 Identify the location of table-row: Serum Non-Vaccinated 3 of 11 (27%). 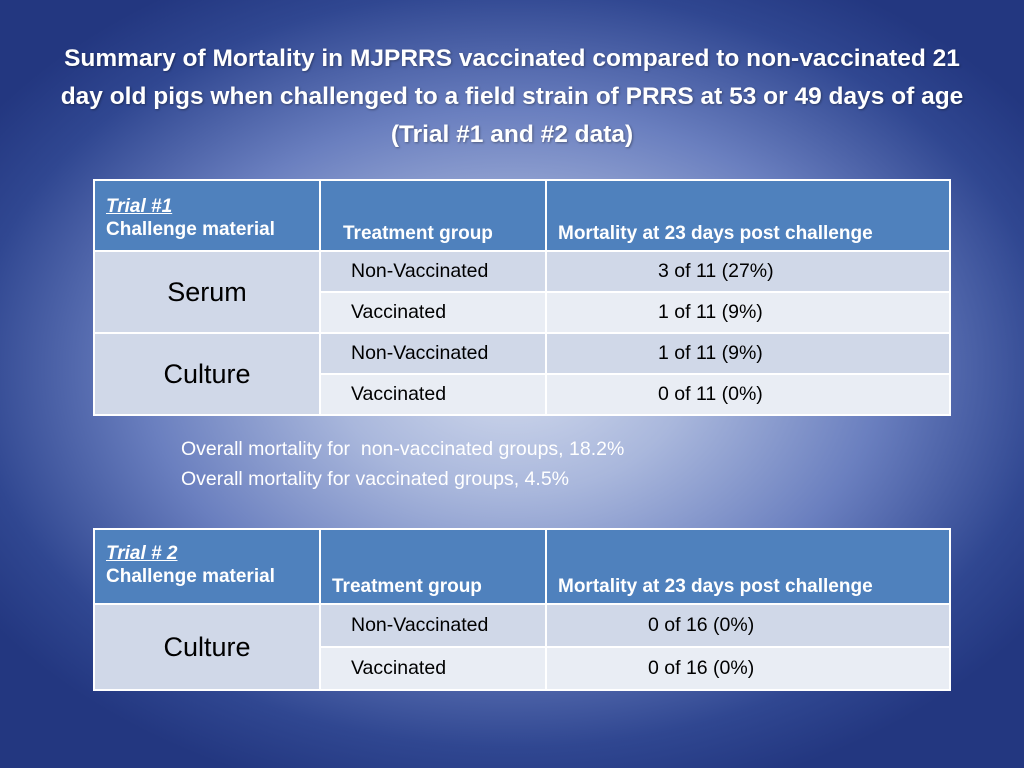
(522, 292).